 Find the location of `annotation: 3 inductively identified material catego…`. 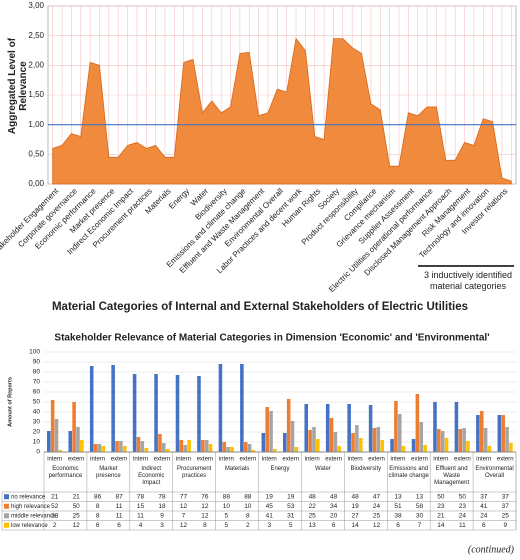

annotation: 3 inductively identified material catego… is located at coordinates (468, 280).